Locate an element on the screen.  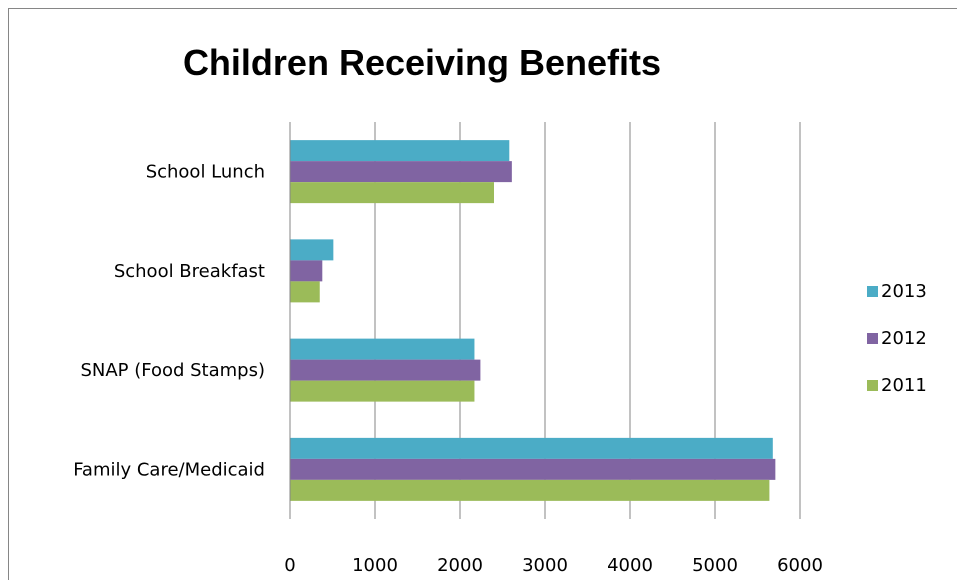
x-tick-label: 6000 is located at coordinates (800, 565).